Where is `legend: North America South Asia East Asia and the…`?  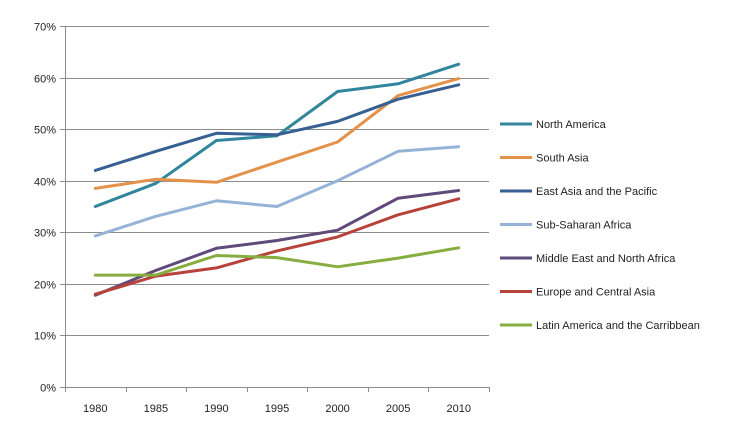
legend: North America South Asia East Asia and the… is located at coordinates (600, 225).